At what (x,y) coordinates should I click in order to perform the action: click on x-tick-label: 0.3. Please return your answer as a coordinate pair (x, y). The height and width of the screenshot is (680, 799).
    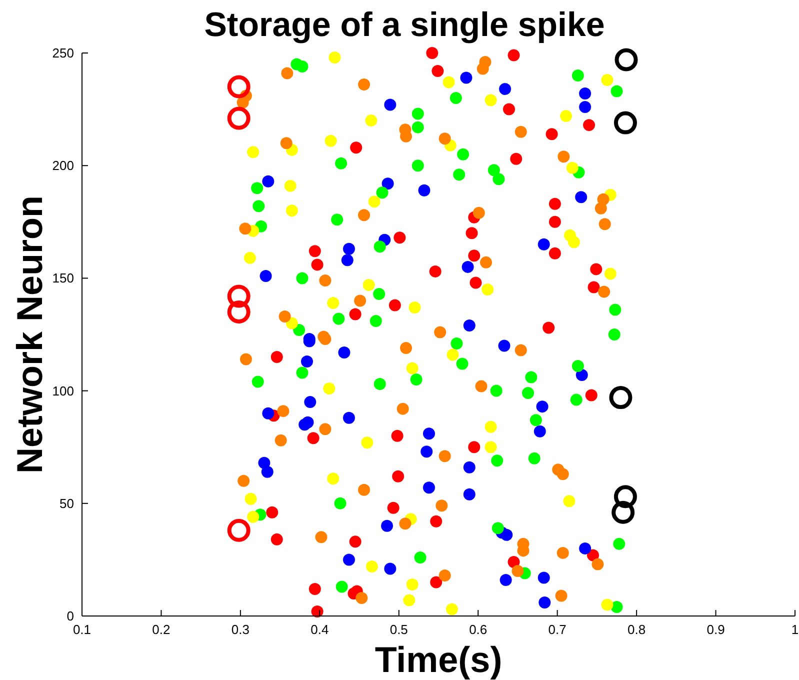
    Looking at the image, I should click on (240, 629).